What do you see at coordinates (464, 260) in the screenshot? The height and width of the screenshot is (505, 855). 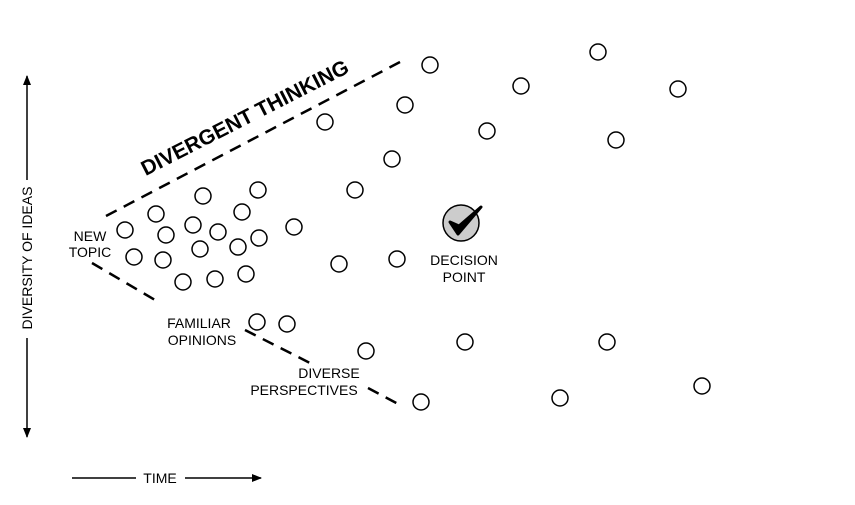 I see `label: DECISION` at bounding box center [464, 260].